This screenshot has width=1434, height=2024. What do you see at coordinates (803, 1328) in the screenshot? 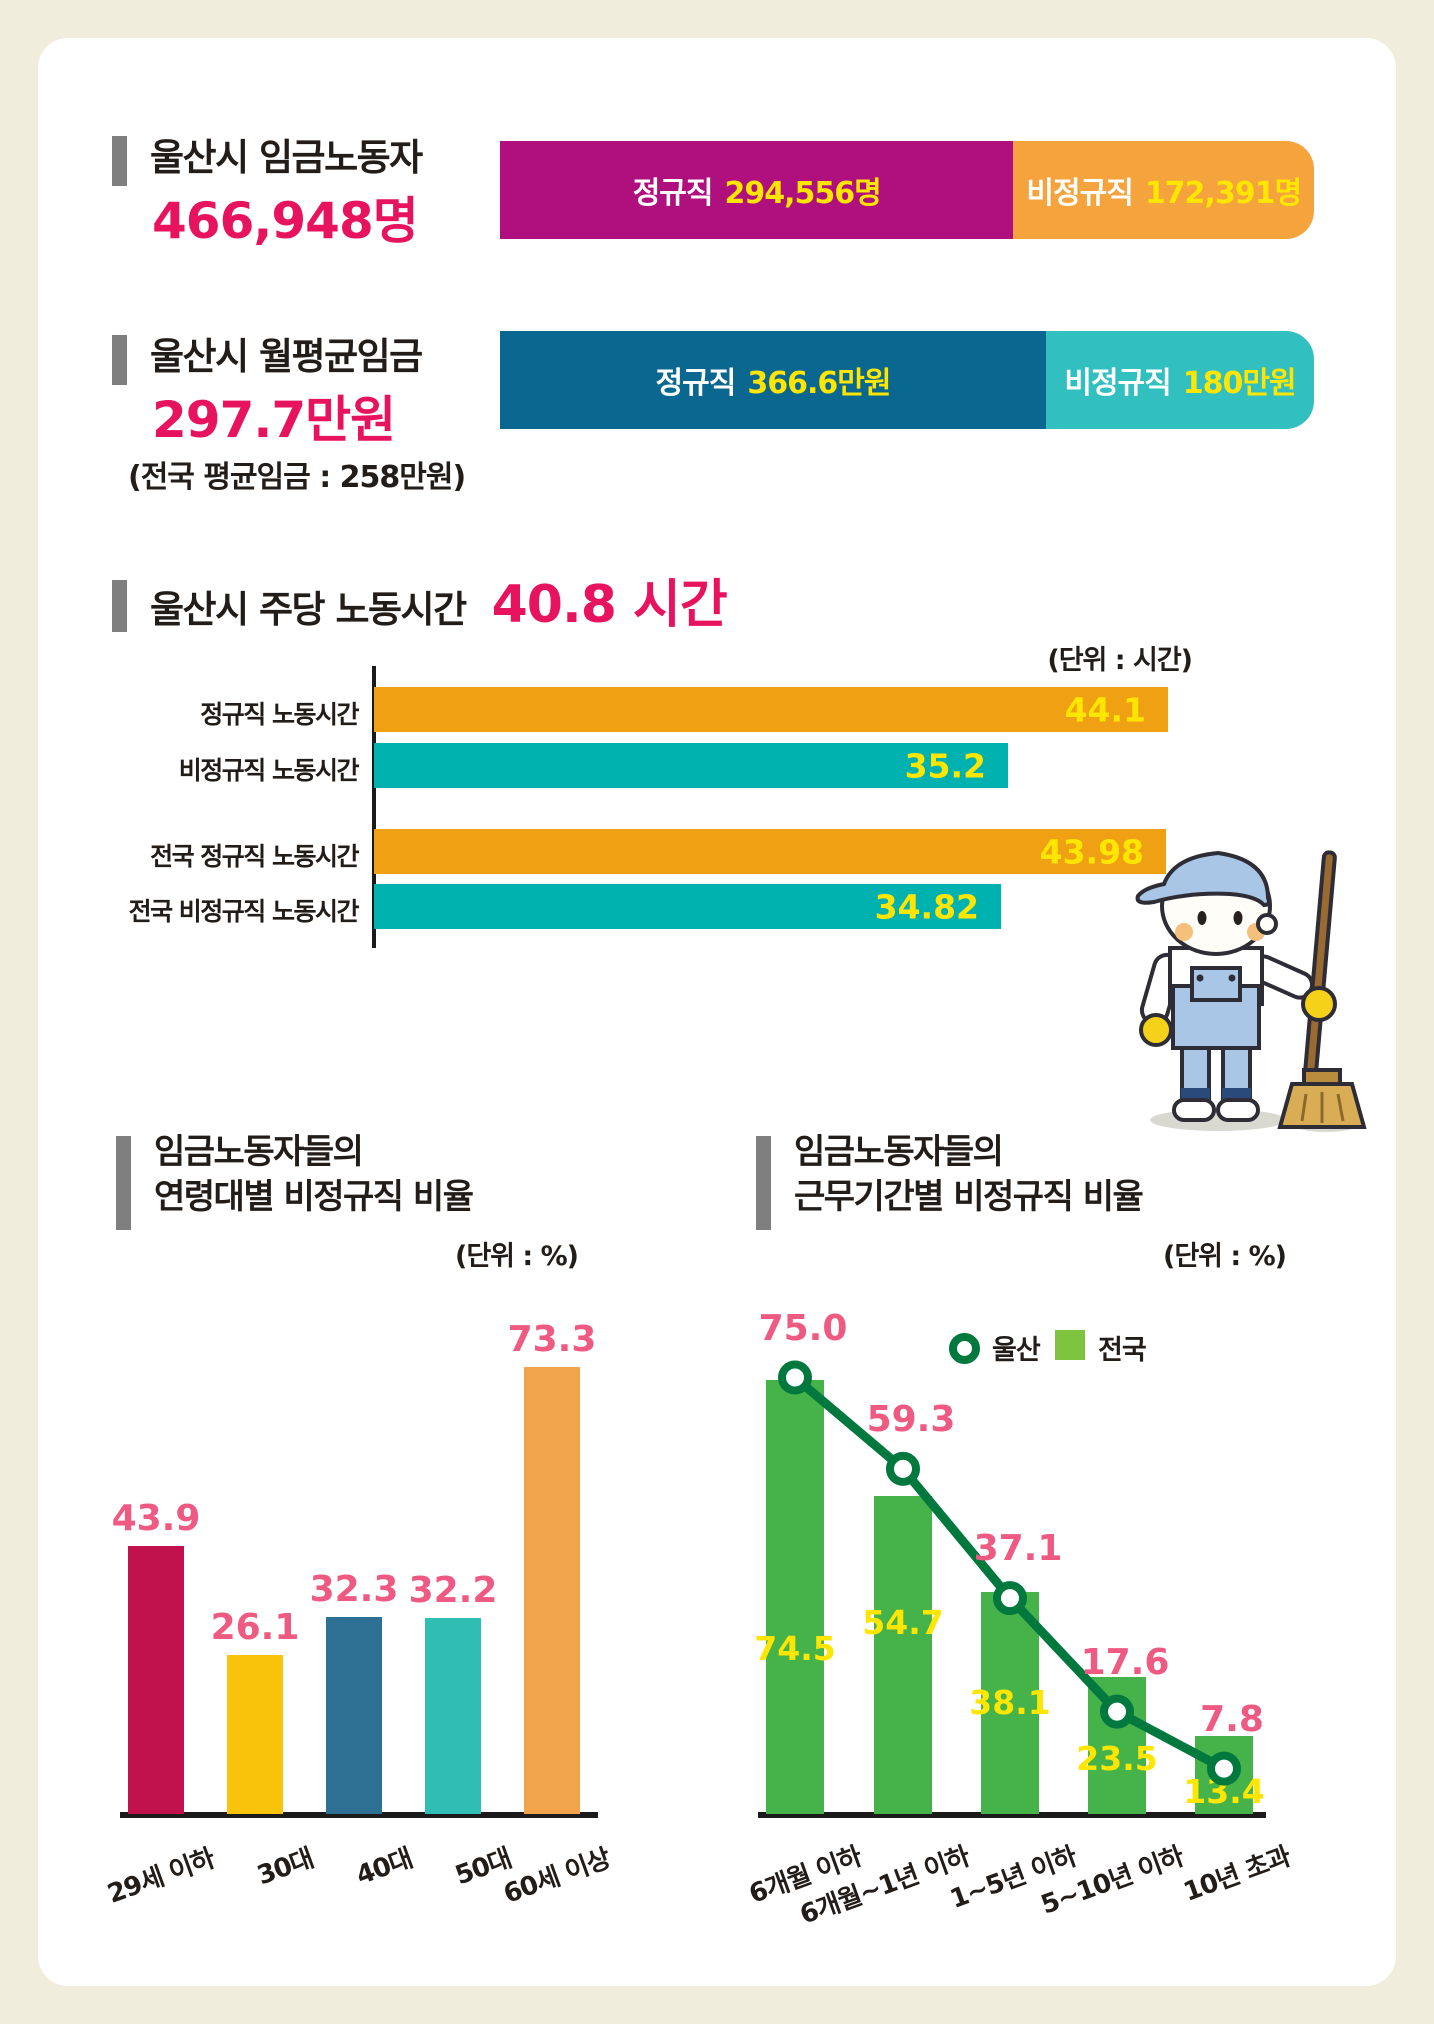
I see `tenure-line-value-label: 75.0` at bounding box center [803, 1328].